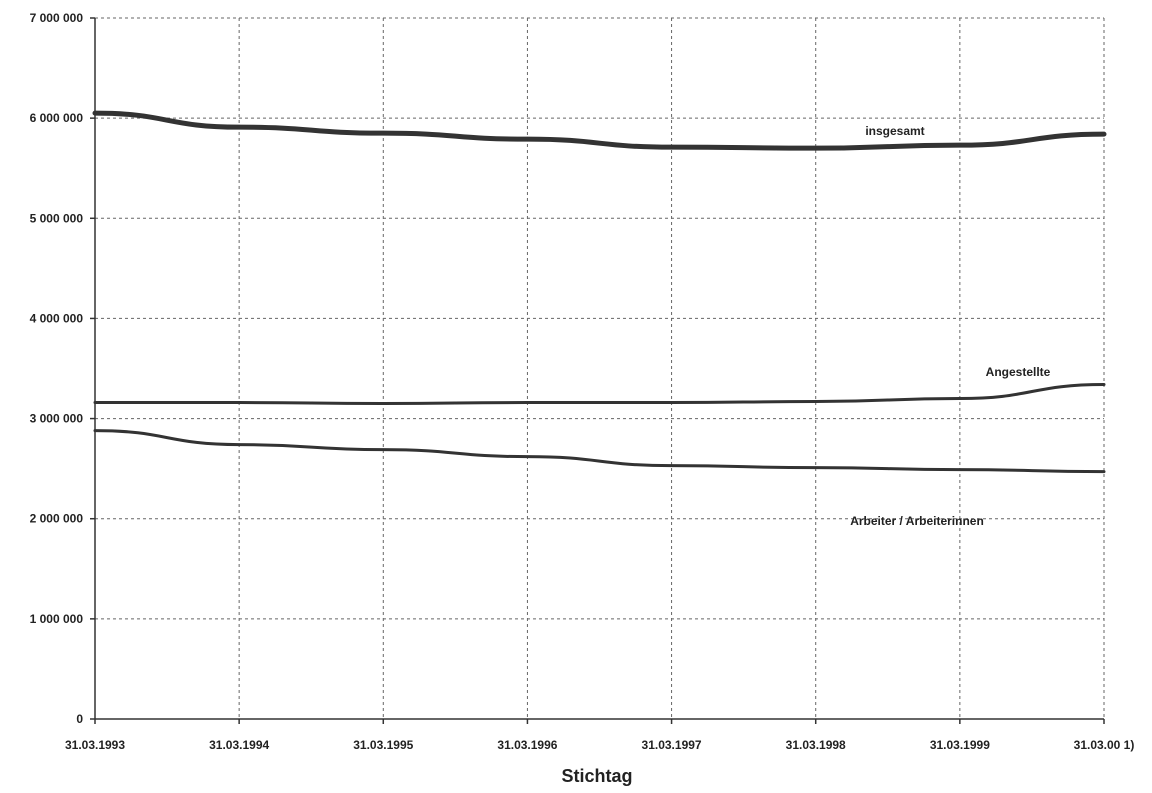 This screenshot has width=1152, height=793. I want to click on x-tick-label: 31.03.1996, so click(527, 745).